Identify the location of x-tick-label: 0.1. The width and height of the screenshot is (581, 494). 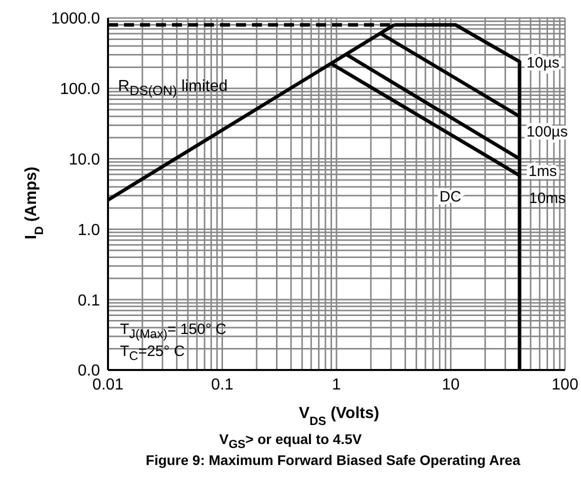
(222, 385).